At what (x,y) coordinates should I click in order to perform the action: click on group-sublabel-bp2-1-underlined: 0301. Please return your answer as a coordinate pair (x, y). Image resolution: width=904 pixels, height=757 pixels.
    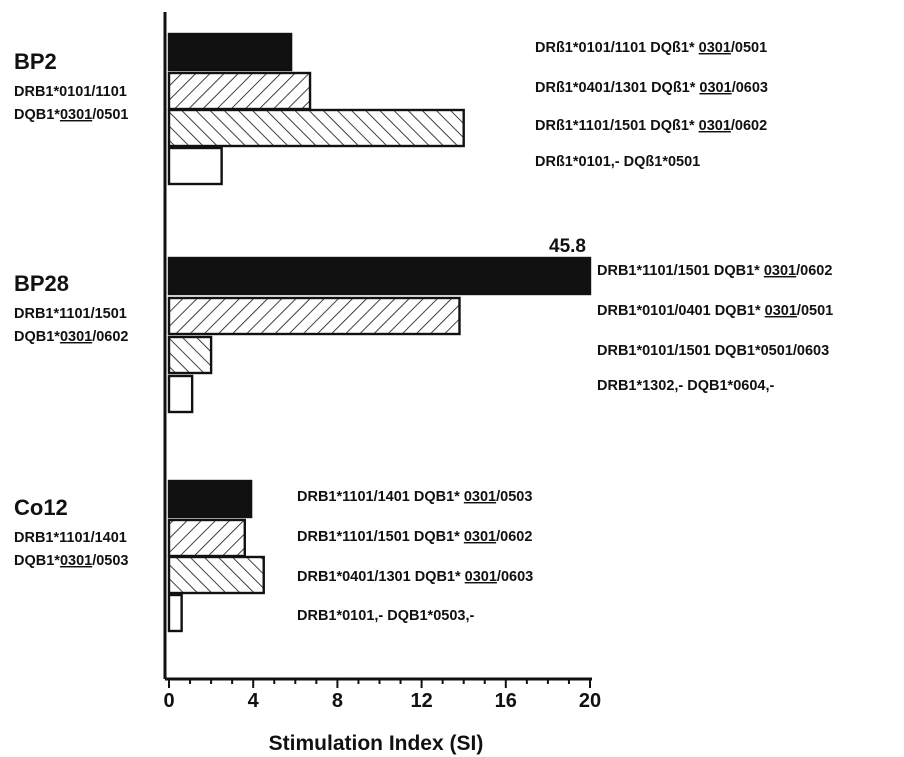
    Looking at the image, I should click on (76, 115).